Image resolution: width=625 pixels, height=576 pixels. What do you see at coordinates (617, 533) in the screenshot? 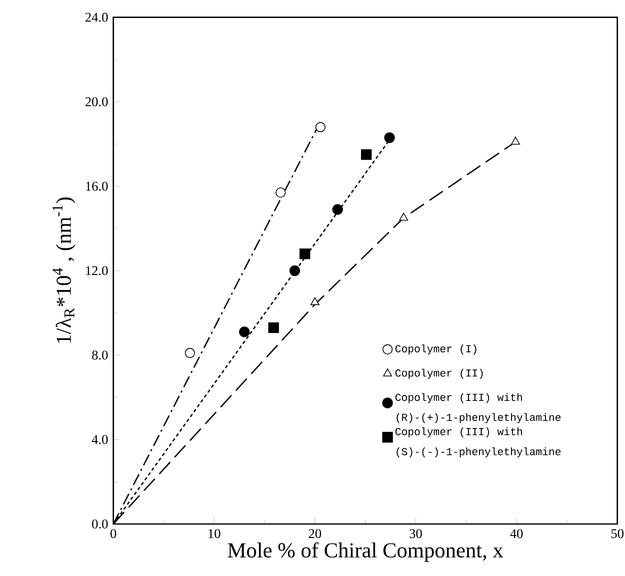
I see `x-tick-label: 50` at bounding box center [617, 533].